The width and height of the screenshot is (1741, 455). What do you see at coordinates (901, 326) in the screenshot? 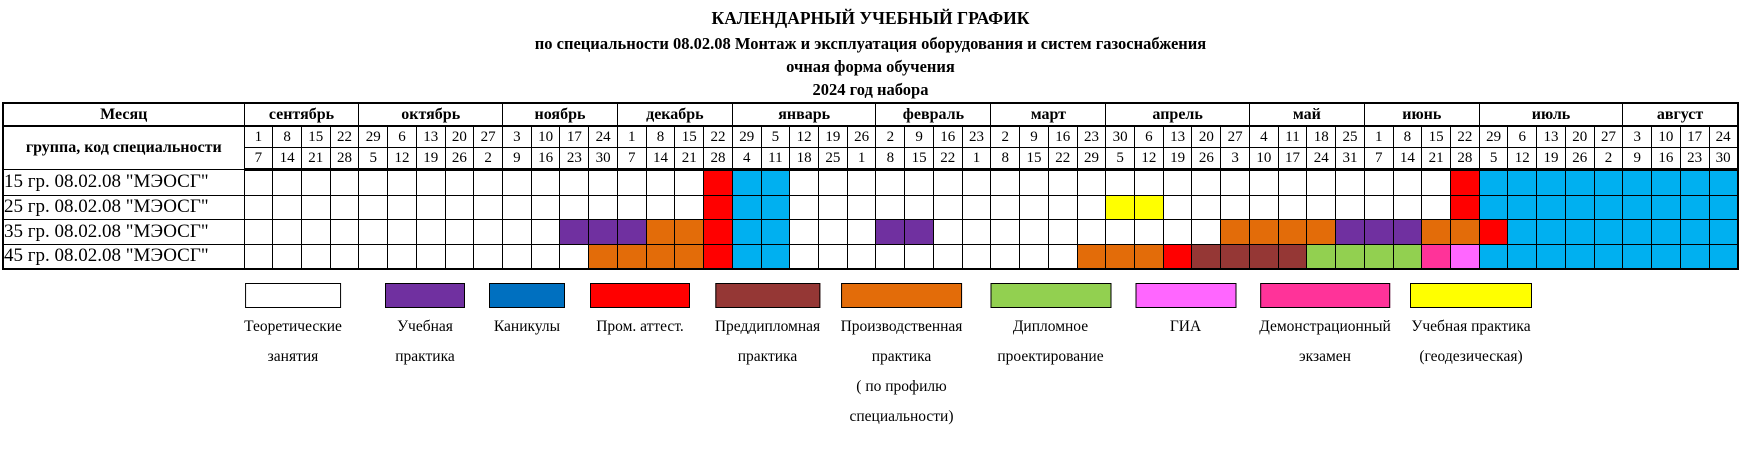
I see `legend-label-line: Производственная` at bounding box center [901, 326].